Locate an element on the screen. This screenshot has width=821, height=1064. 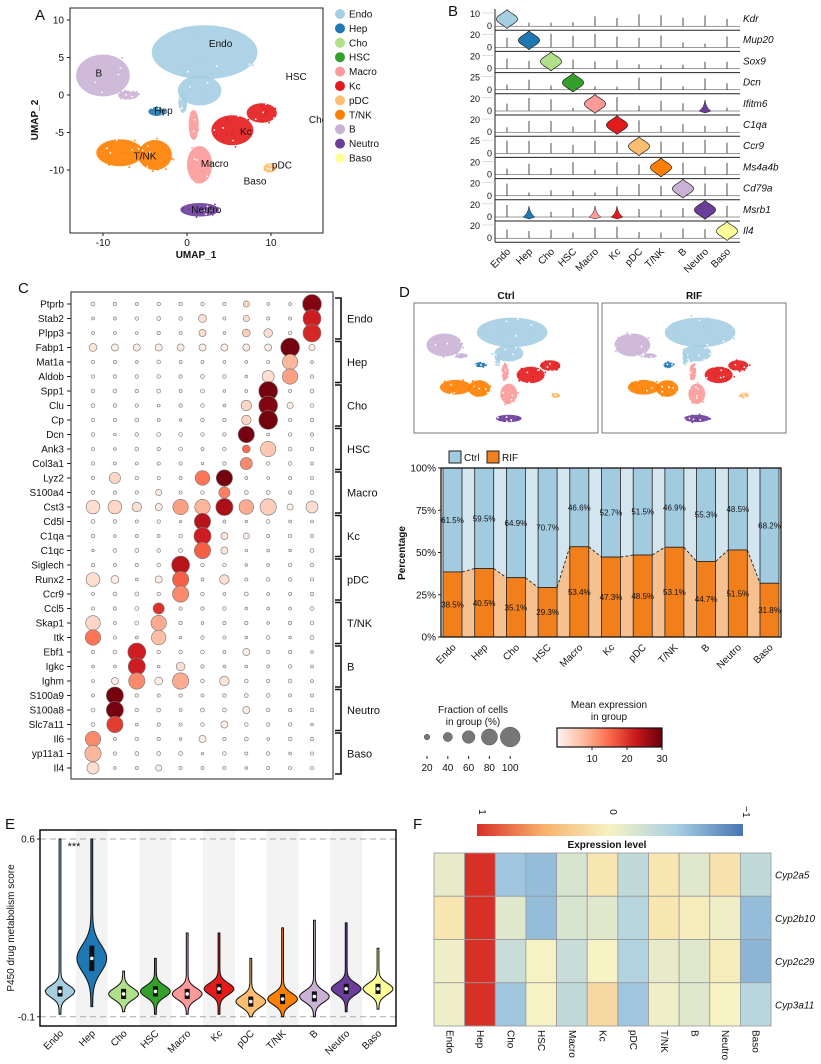
data-label-rif: 35.1% is located at coordinates (516, 607).